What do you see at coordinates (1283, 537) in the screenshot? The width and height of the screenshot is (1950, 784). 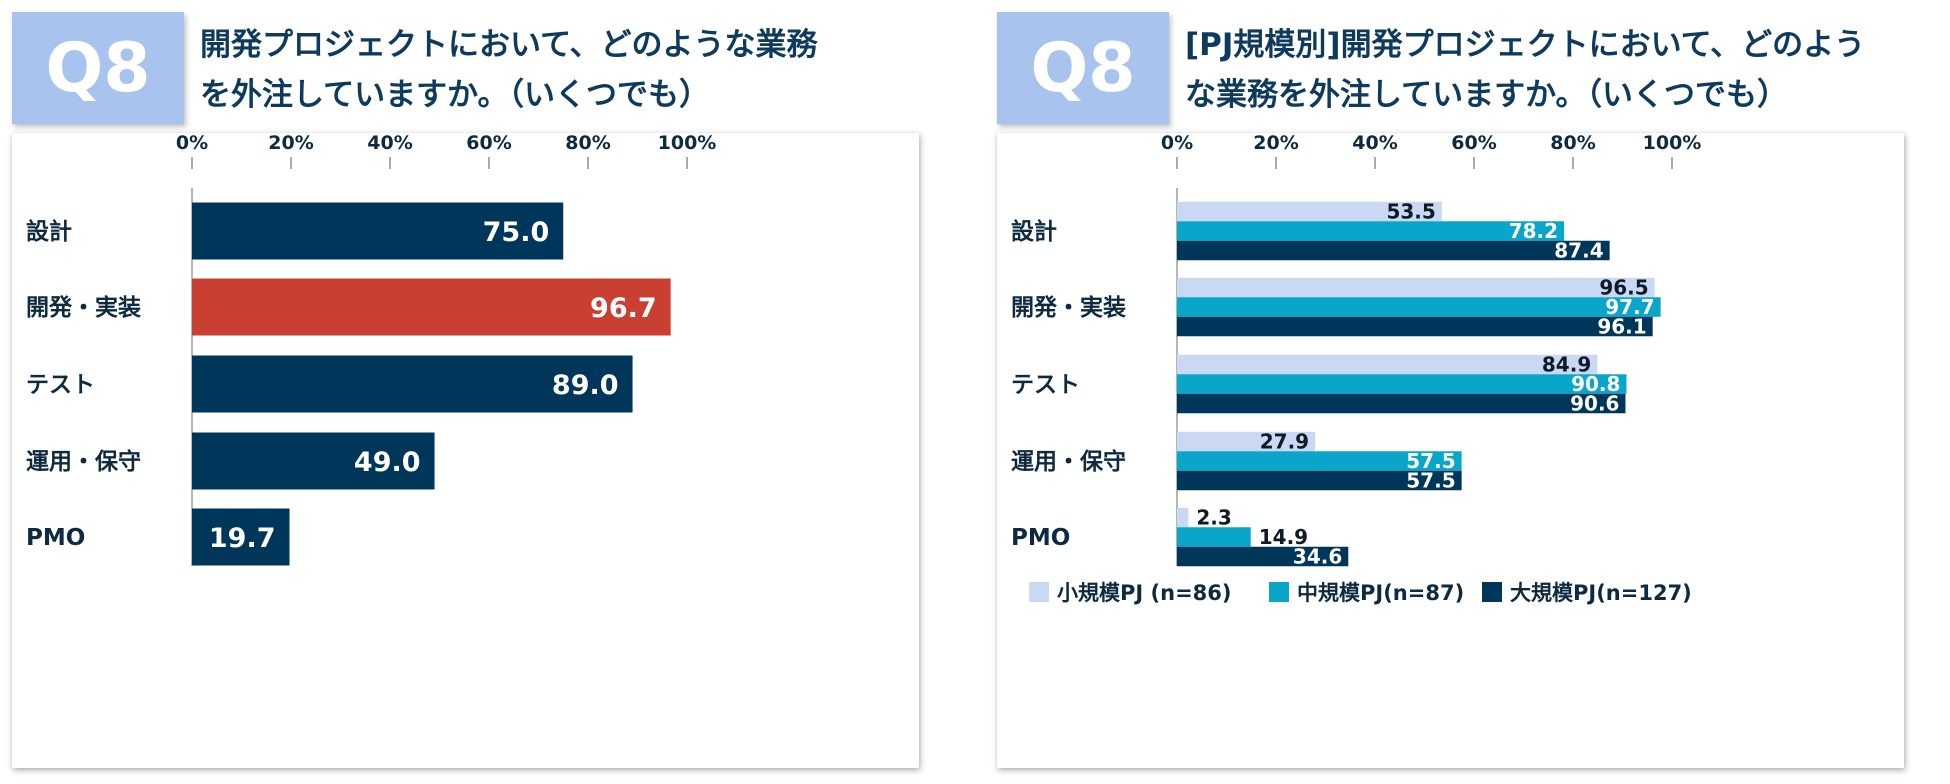 I see `bar-value-label: 14.9` at bounding box center [1283, 537].